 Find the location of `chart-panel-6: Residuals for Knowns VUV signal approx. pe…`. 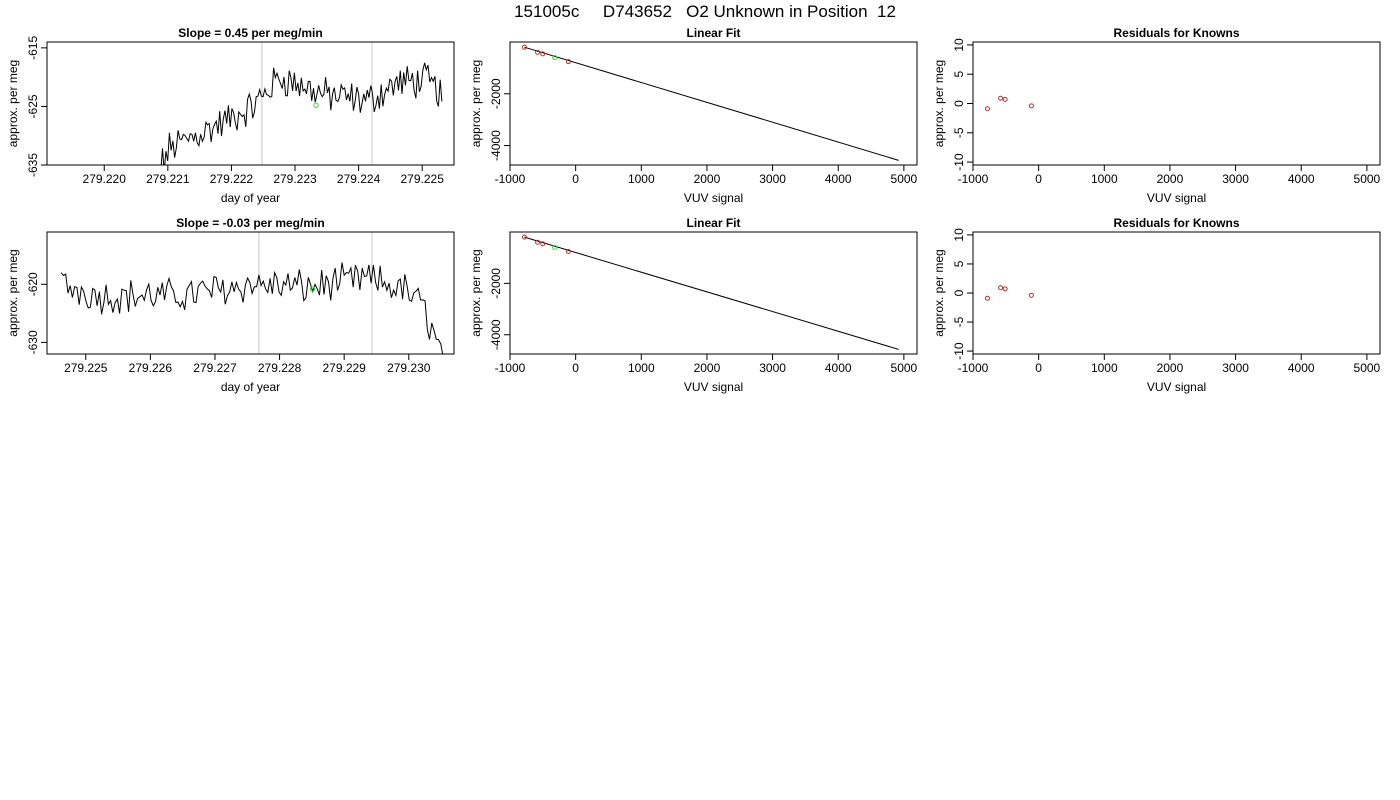

chart-panel-6: Residuals for Knowns VUV signal approx. pe… is located at coordinates (1156, 305).